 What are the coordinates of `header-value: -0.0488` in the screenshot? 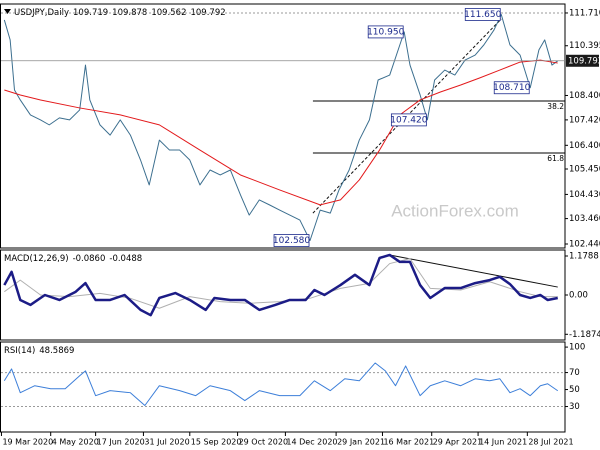 It's located at (125, 259).